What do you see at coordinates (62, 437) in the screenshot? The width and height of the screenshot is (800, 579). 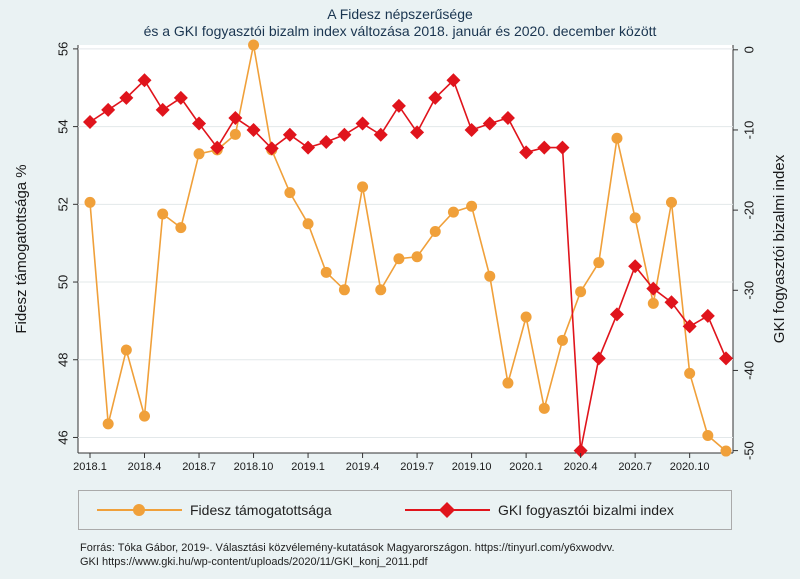 I see `y-tick-label: 46` at bounding box center [62, 437].